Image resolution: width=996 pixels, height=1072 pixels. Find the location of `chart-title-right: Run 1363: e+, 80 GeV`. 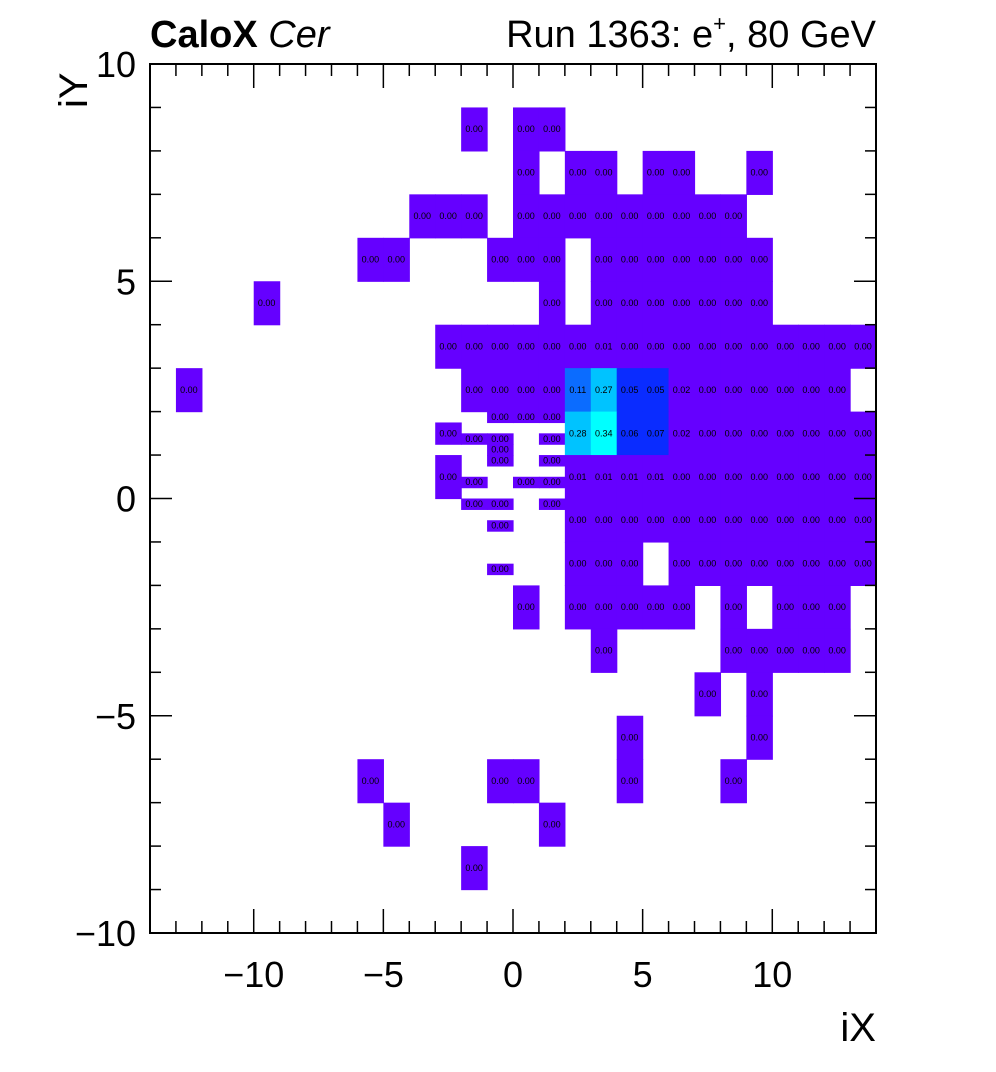

chart-title-right: Run 1363: e+, 80 GeV is located at coordinates (691, 35).